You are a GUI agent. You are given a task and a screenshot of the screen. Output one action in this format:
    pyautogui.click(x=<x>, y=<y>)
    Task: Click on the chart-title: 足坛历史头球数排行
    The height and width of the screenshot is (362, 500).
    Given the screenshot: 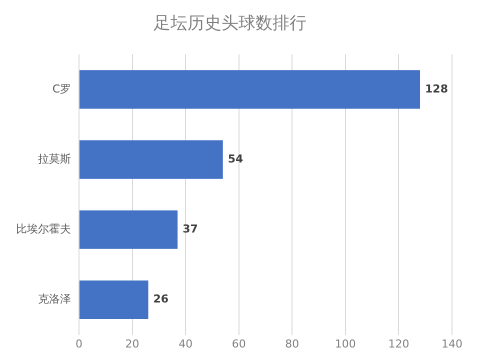 What is the action you would take?
    pyautogui.click(x=230, y=24)
    